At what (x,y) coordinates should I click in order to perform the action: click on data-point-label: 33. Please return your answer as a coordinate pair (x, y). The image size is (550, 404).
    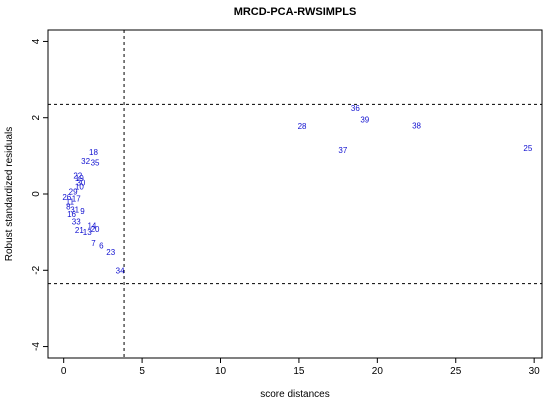
    Looking at the image, I should click on (76, 221).